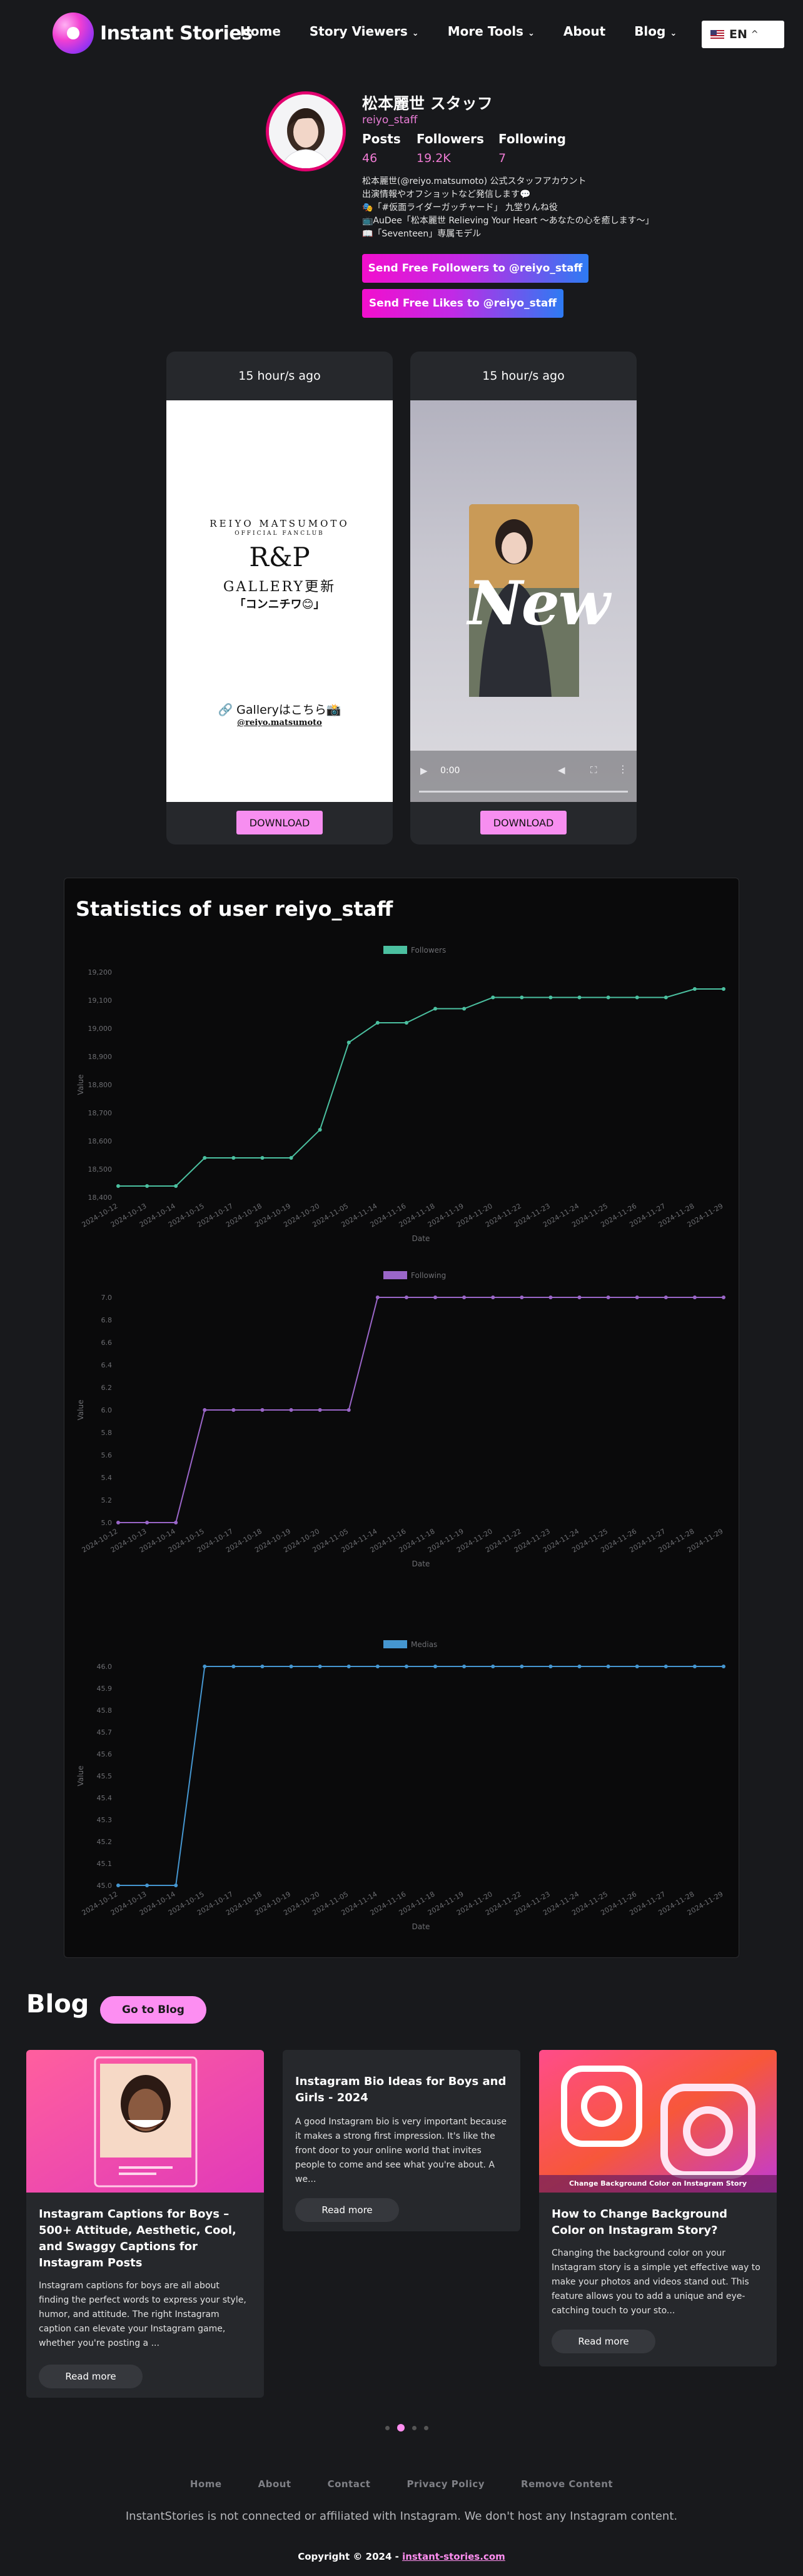  I want to click on y-tick-label: 19,000, so click(100, 1029).